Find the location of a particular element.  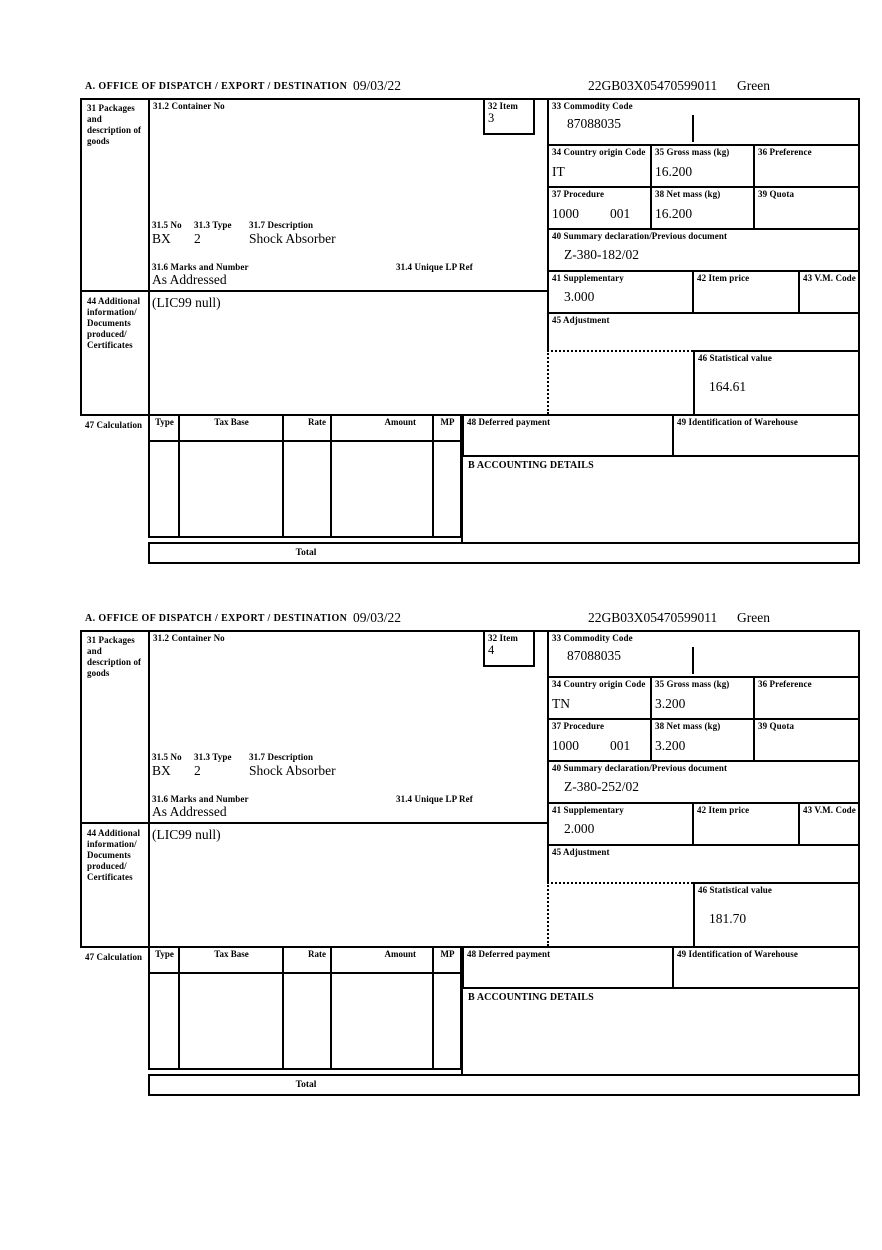

package-no-value: BX is located at coordinates (161, 770).